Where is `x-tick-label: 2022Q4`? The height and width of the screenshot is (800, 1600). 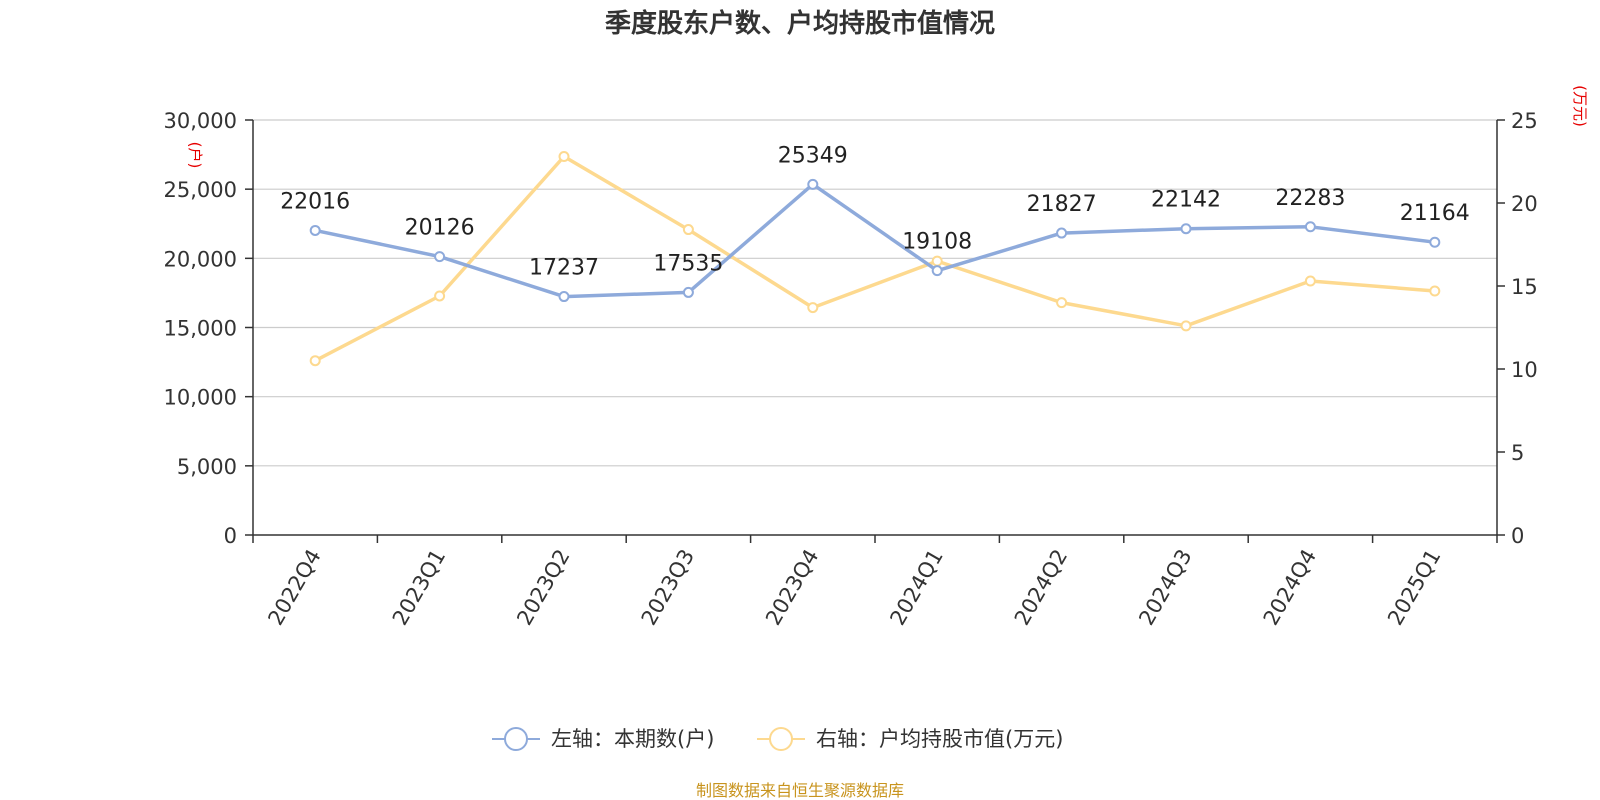 x-tick-label: 2022Q4 is located at coordinates (294, 587).